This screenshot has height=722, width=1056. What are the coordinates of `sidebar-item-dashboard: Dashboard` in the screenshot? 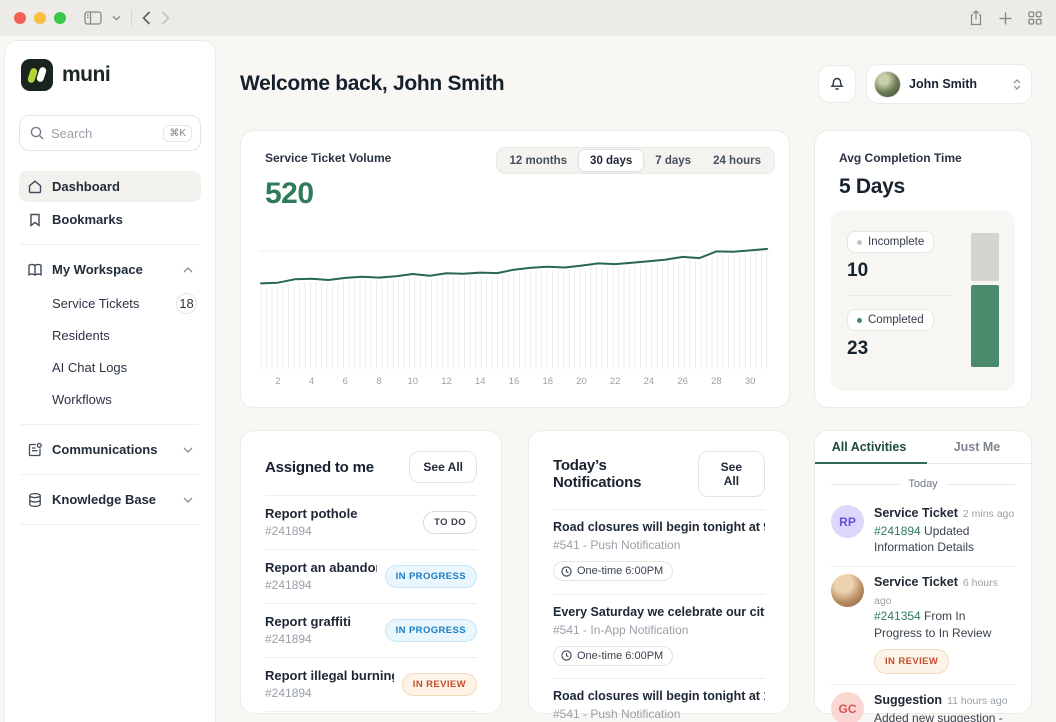 It's located at (110, 186).